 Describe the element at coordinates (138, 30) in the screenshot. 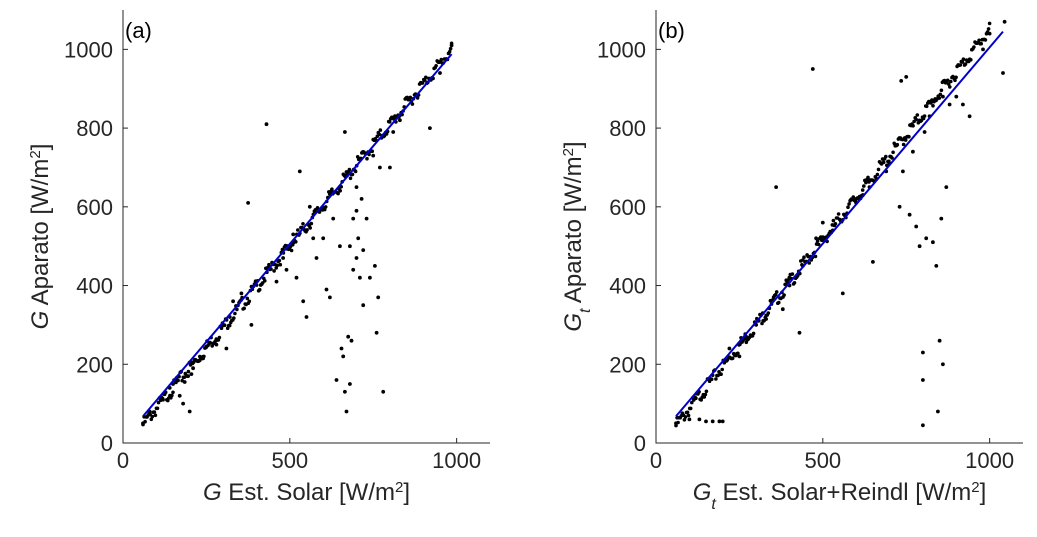

I see `panel-label: (a)` at that location.